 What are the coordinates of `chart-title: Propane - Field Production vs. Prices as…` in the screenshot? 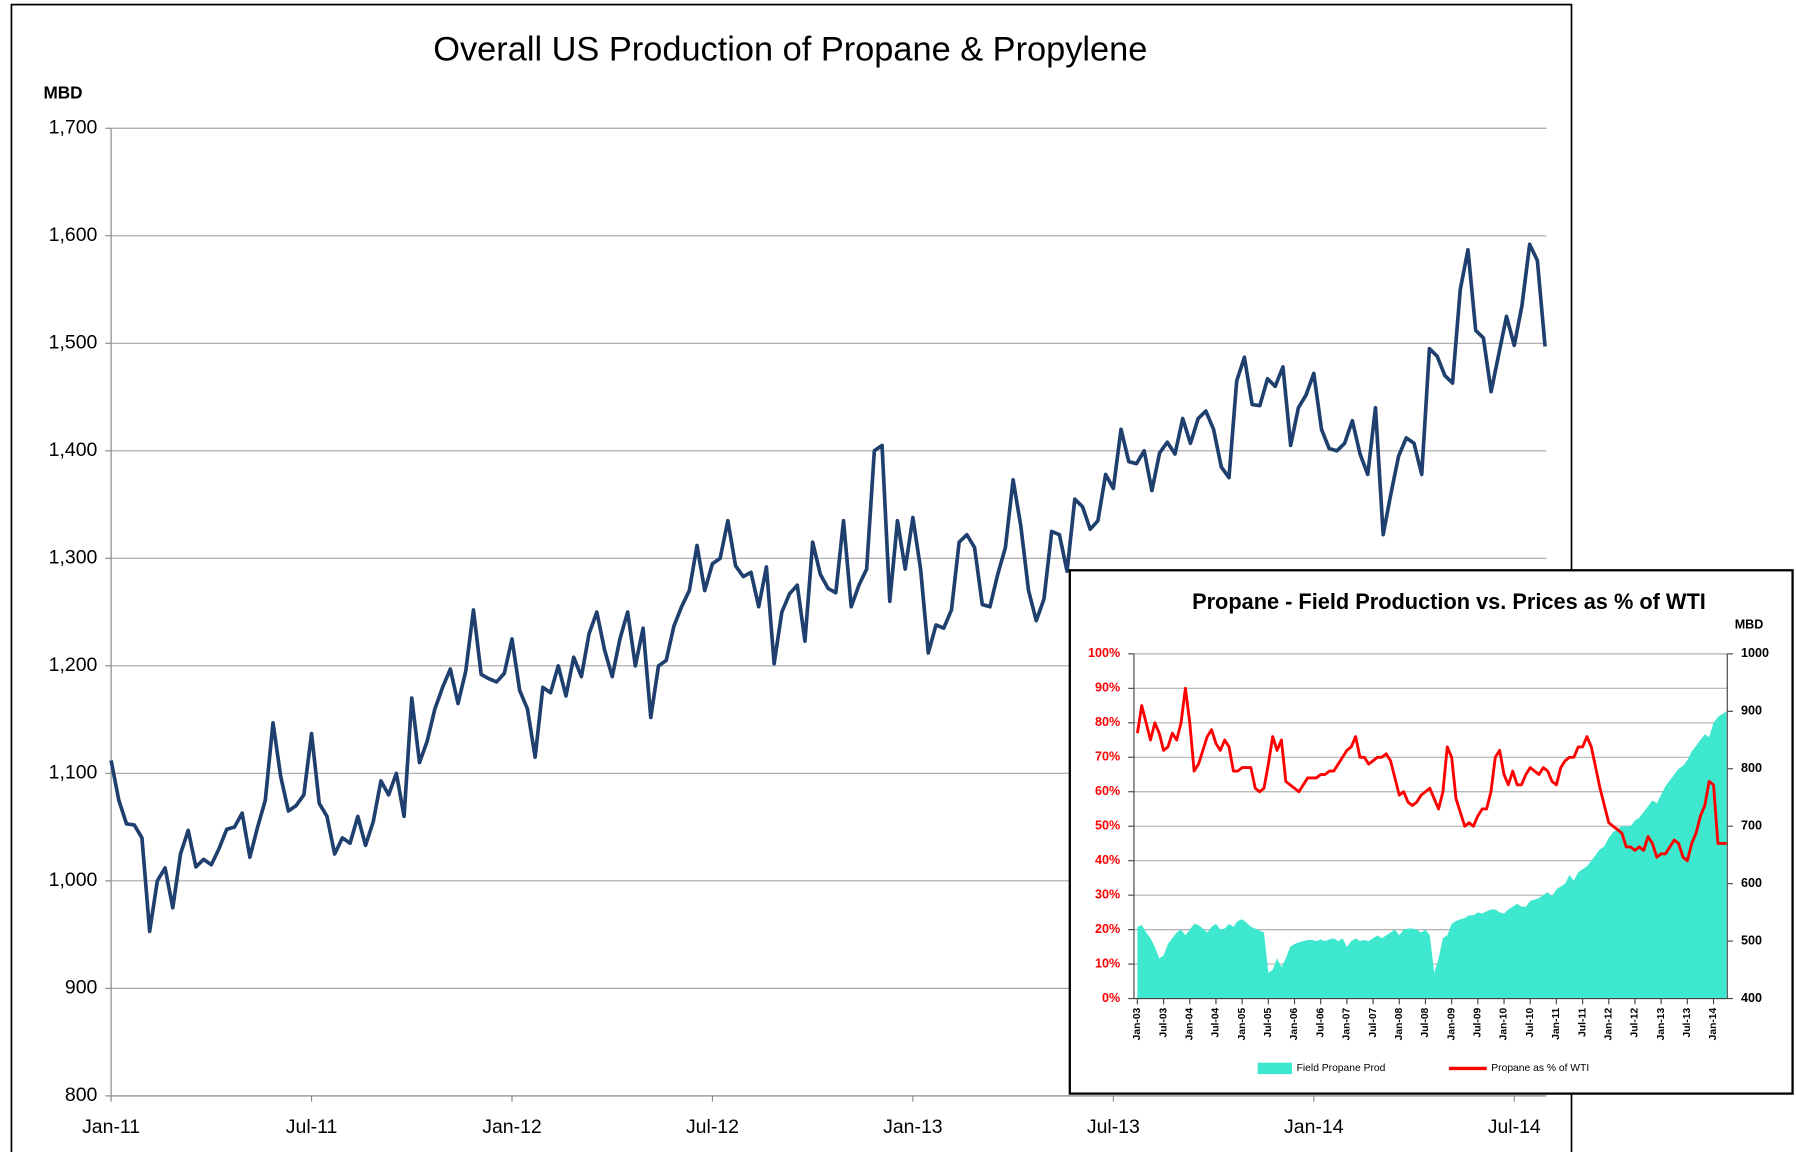 It's located at (1449, 601).